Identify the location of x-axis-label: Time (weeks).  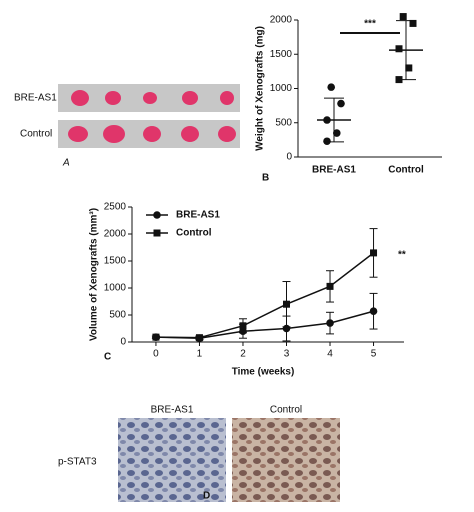
(263, 372).